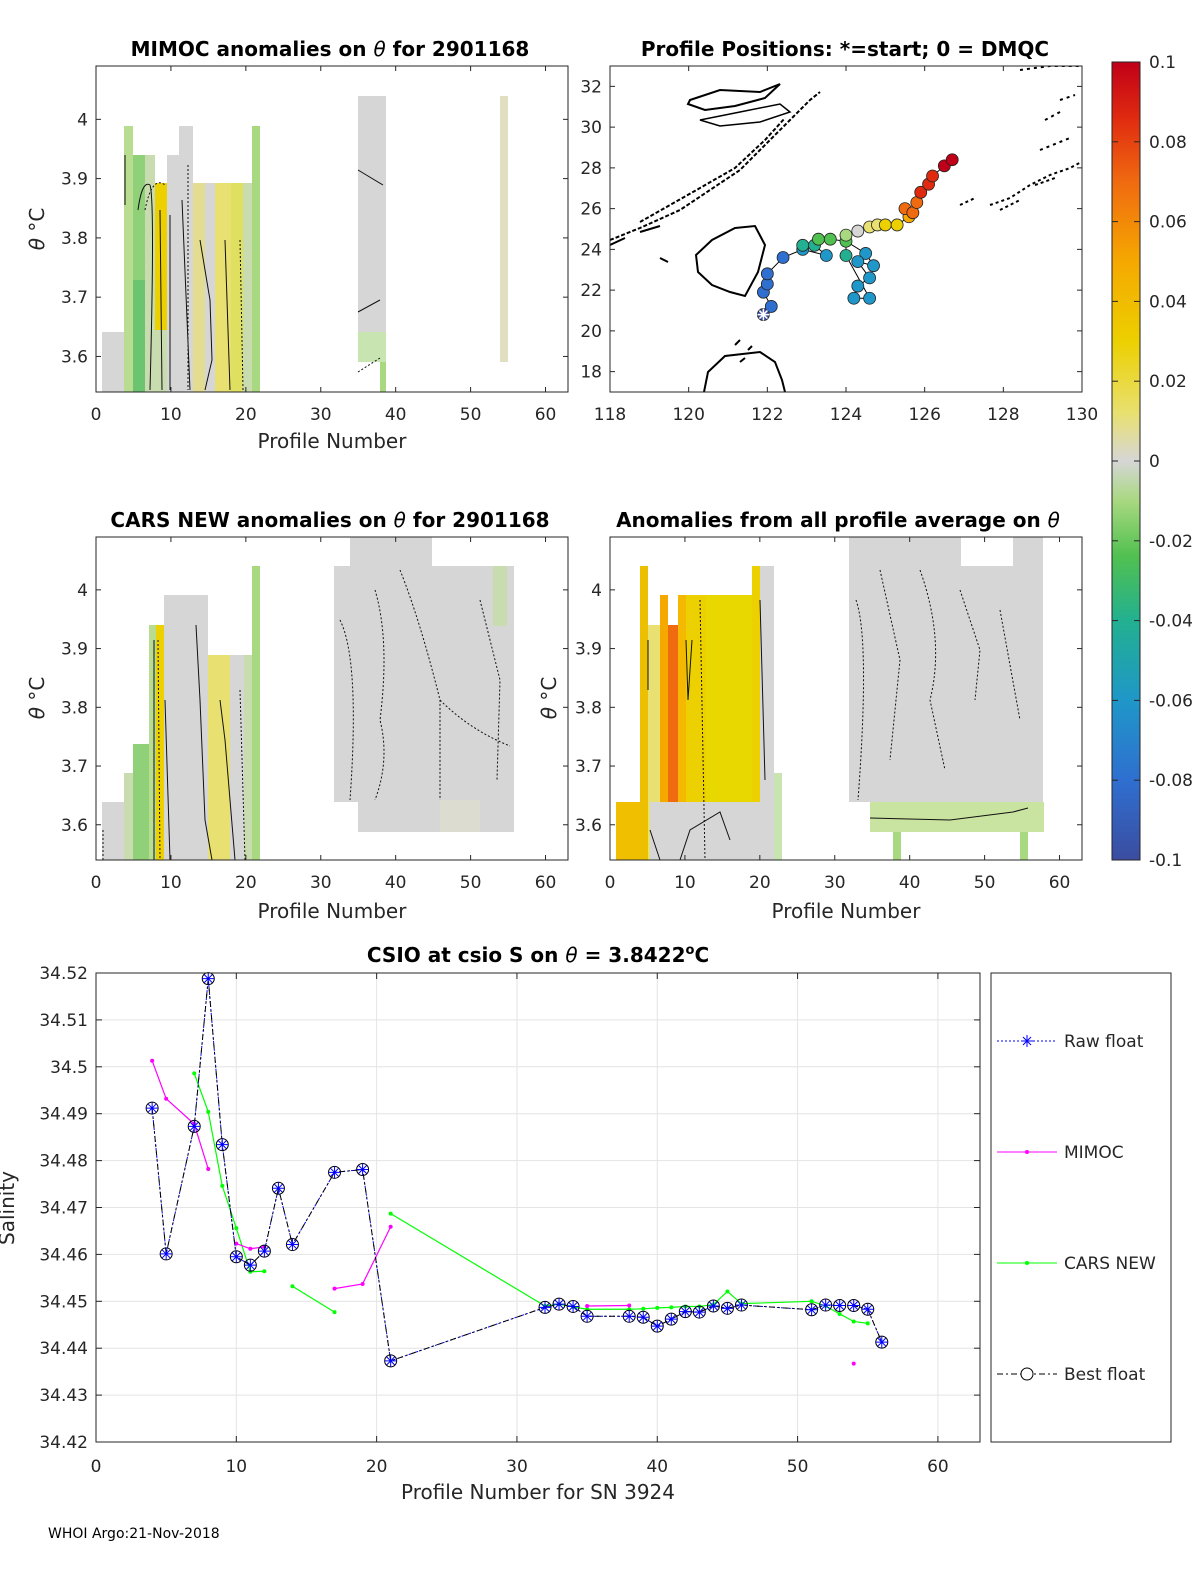  What do you see at coordinates (1168, 143) in the screenshot?
I see `colorbar-tick-label: 0.08` at bounding box center [1168, 143].